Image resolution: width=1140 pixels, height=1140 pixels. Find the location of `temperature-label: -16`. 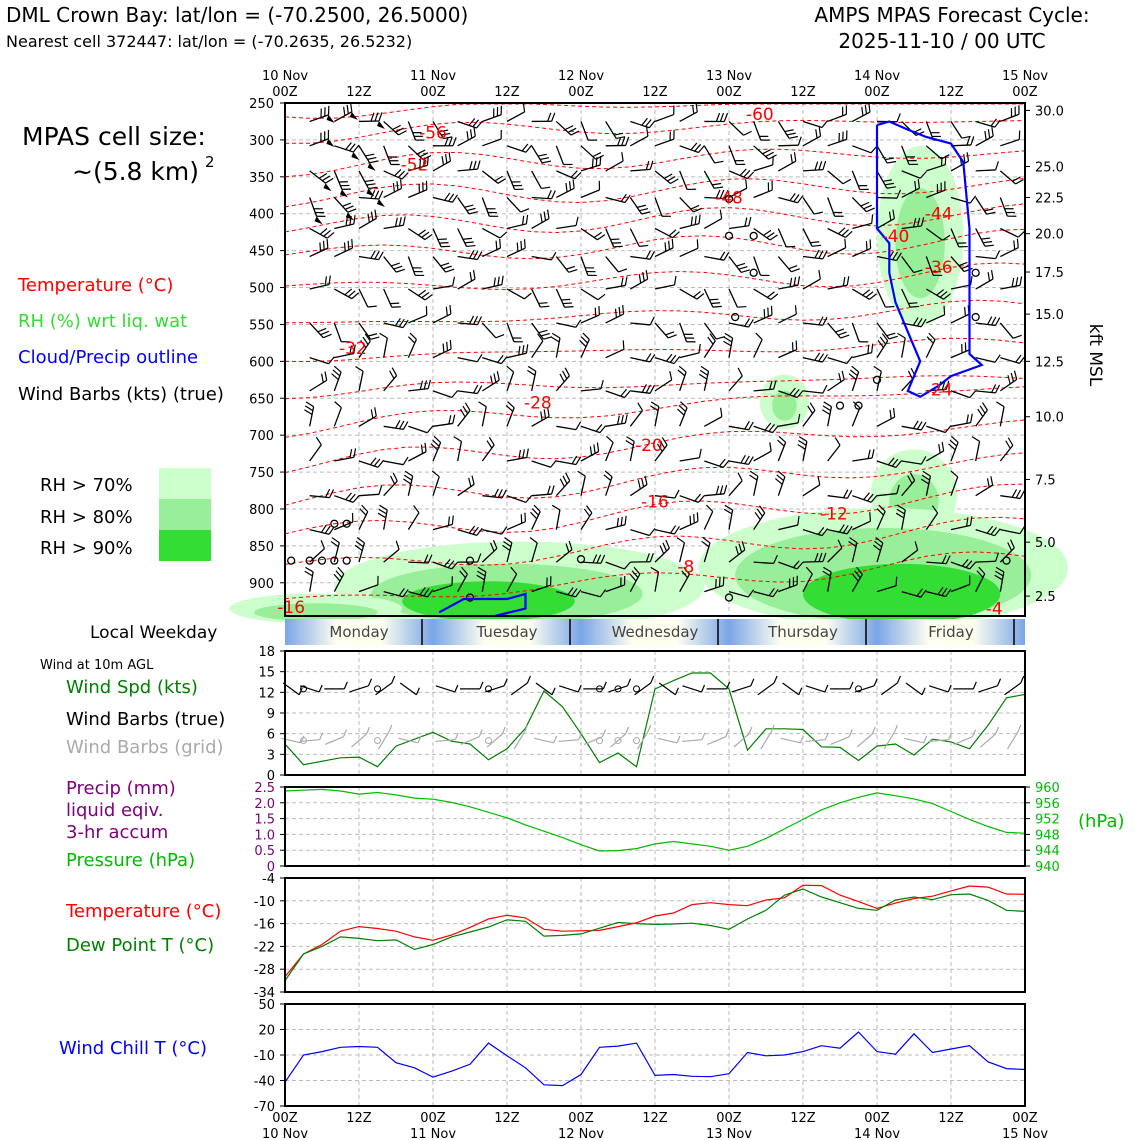

temperature-label: -16 is located at coordinates (655, 503).